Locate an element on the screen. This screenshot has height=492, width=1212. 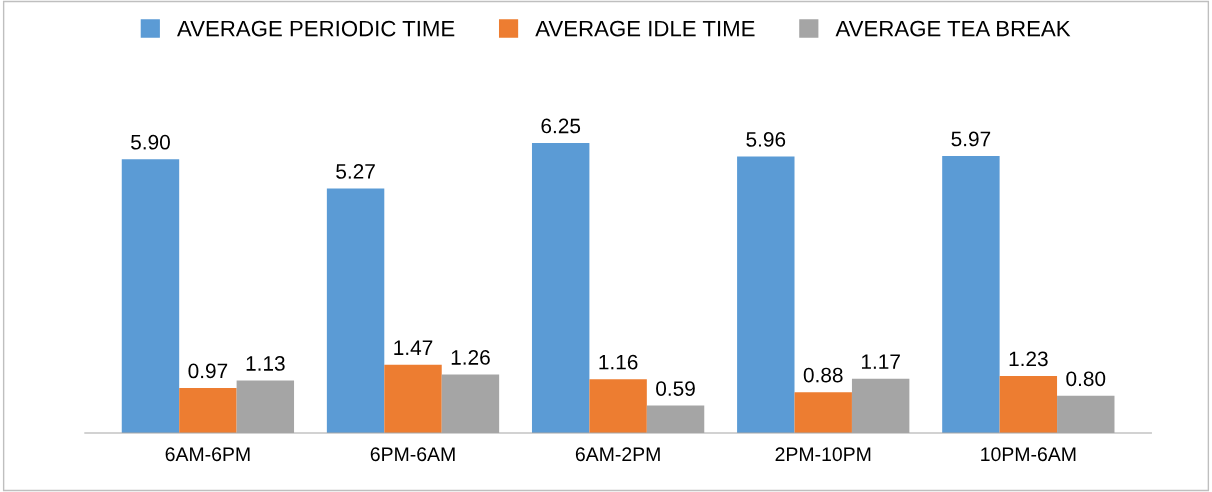
data-label: 0.88 is located at coordinates (823, 375).